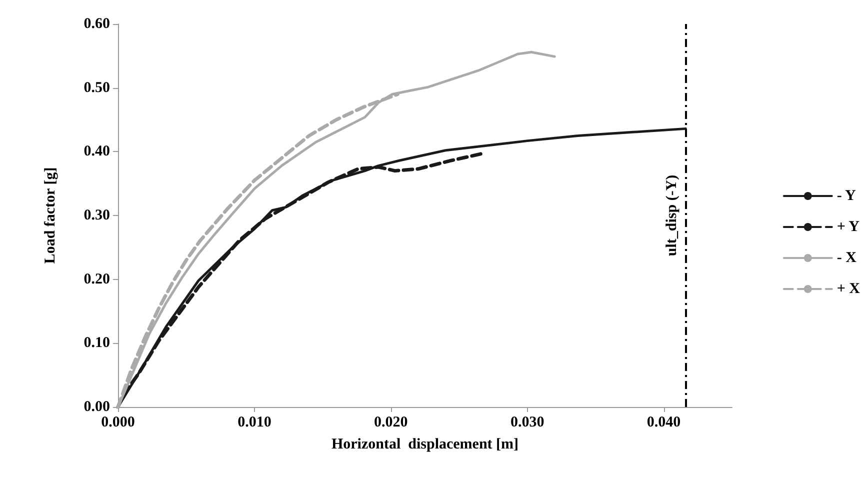 The width and height of the screenshot is (867, 485). I want to click on legend-label: + X, so click(848, 289).